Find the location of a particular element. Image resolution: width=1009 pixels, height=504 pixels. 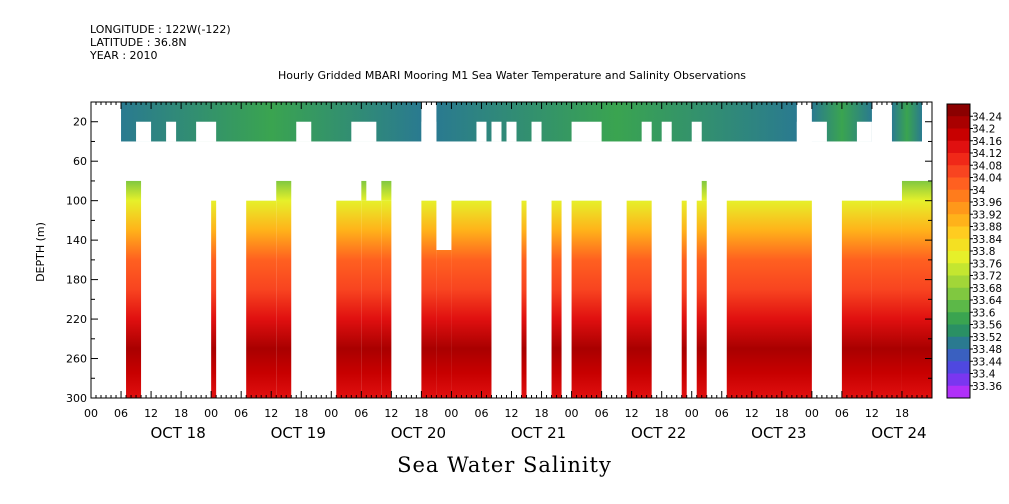

colorbar-label: 34.08 is located at coordinates (987, 166).